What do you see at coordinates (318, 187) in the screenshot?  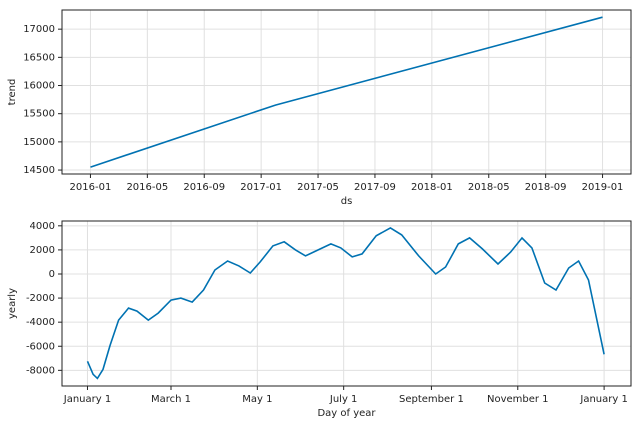 I see `x-tick-label: 2017-05` at bounding box center [318, 187].